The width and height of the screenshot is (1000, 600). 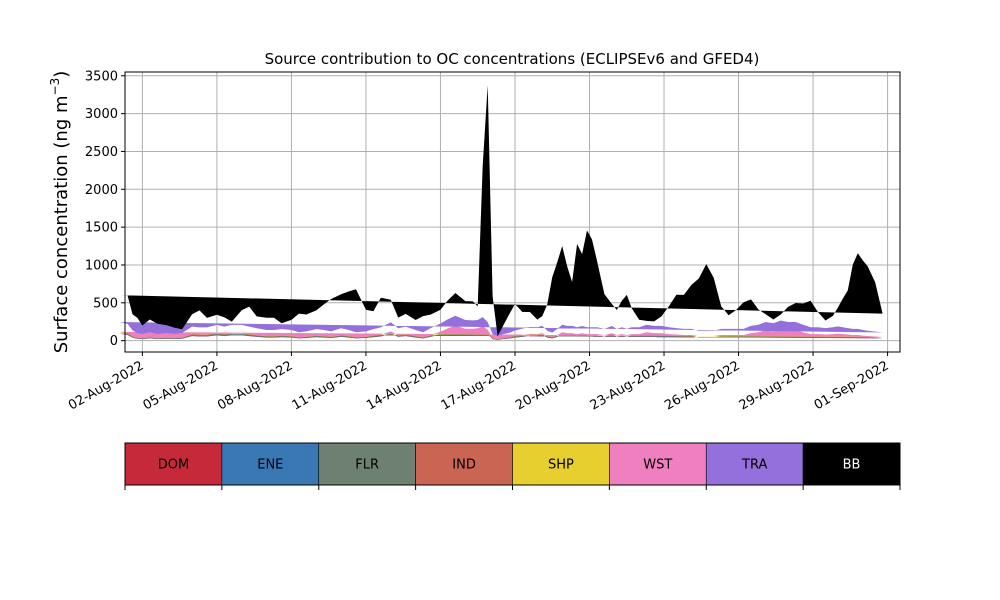 I want to click on x-tick-label: 02-Aug-2022, so click(x=106, y=385).